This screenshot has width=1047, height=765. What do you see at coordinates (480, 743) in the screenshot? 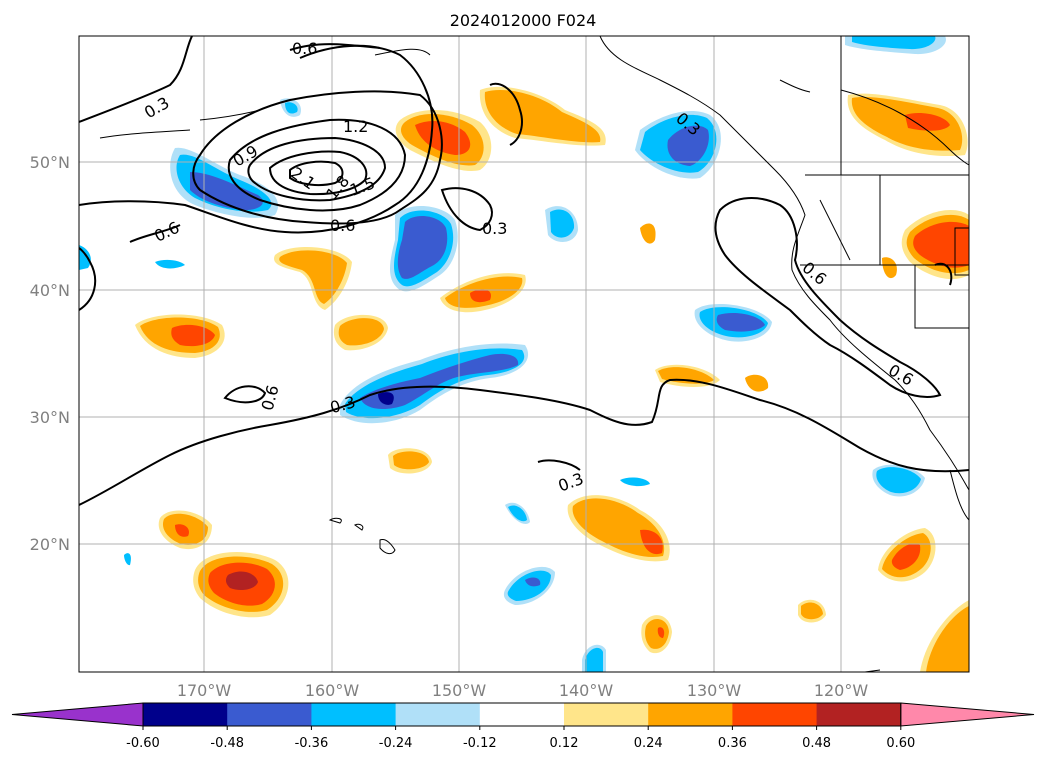
I see `colorbar-tick-label: -0.12` at bounding box center [480, 743].